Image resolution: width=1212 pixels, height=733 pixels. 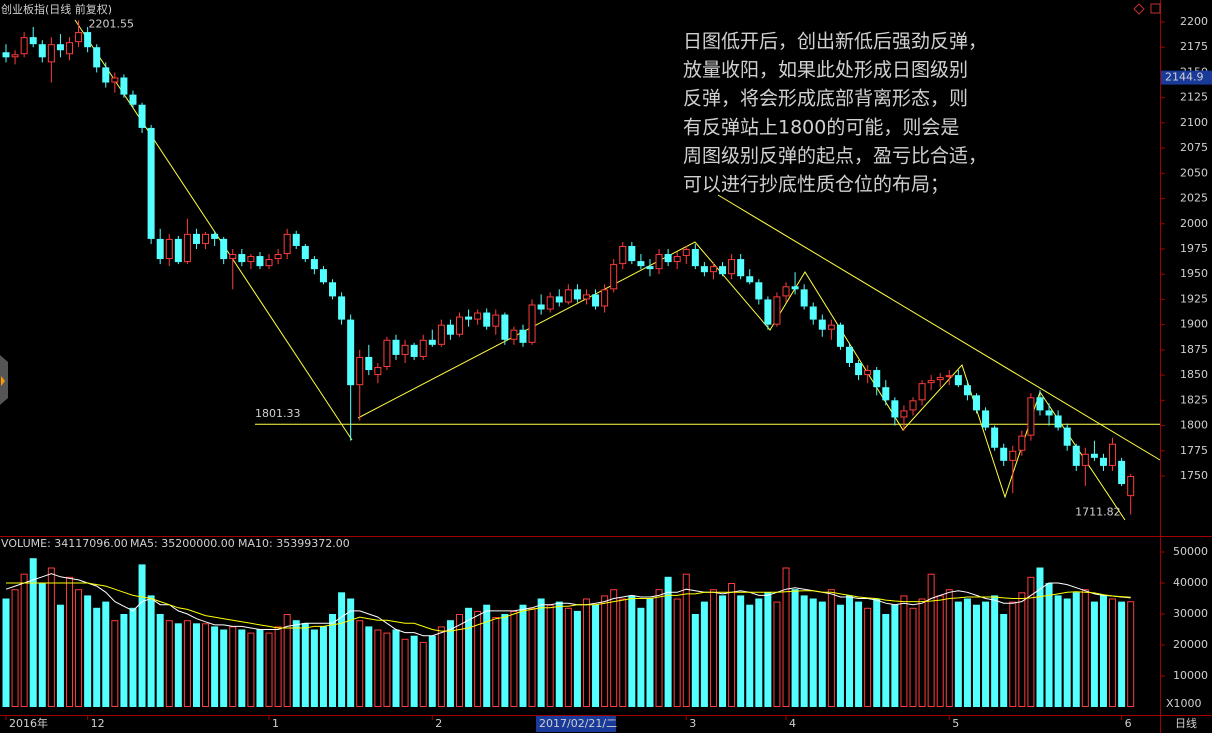 I want to click on price-marker: 2144.9, so click(x=1184, y=77).